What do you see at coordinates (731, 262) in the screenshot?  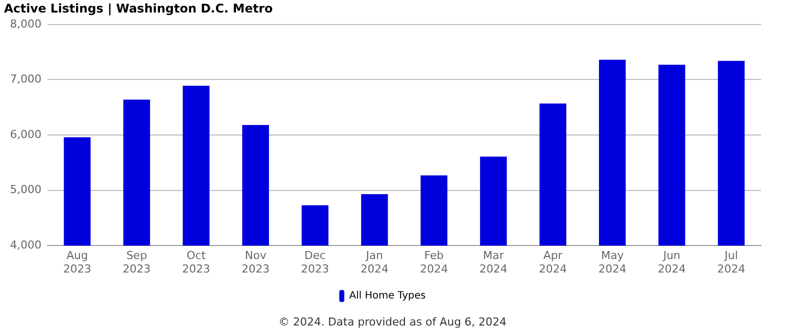 I see `x-tick-label: Jul 2024` at bounding box center [731, 262].